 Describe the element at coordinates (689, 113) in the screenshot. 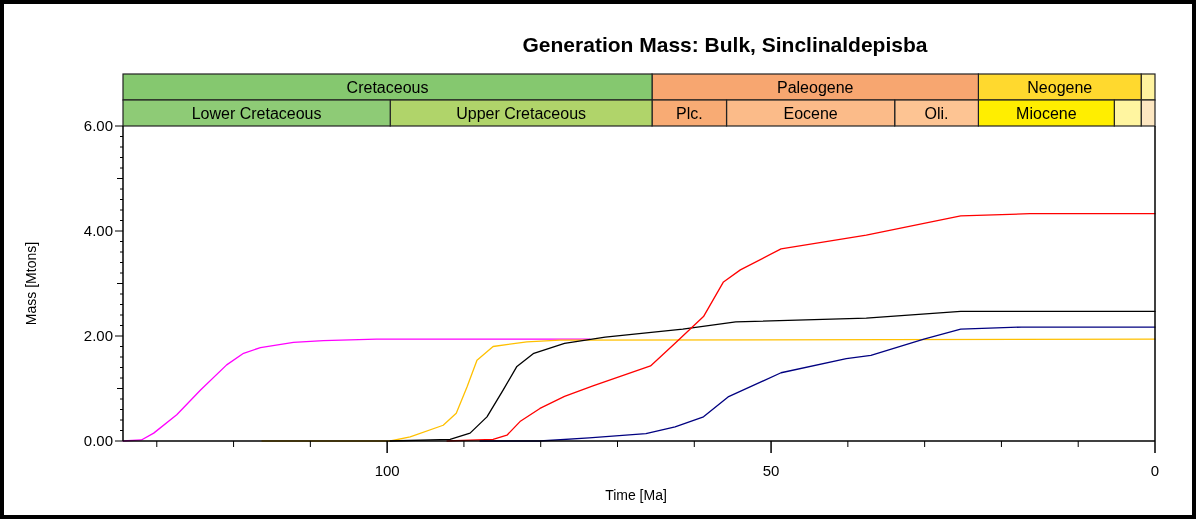

I see `data-label: Plc.` at that location.